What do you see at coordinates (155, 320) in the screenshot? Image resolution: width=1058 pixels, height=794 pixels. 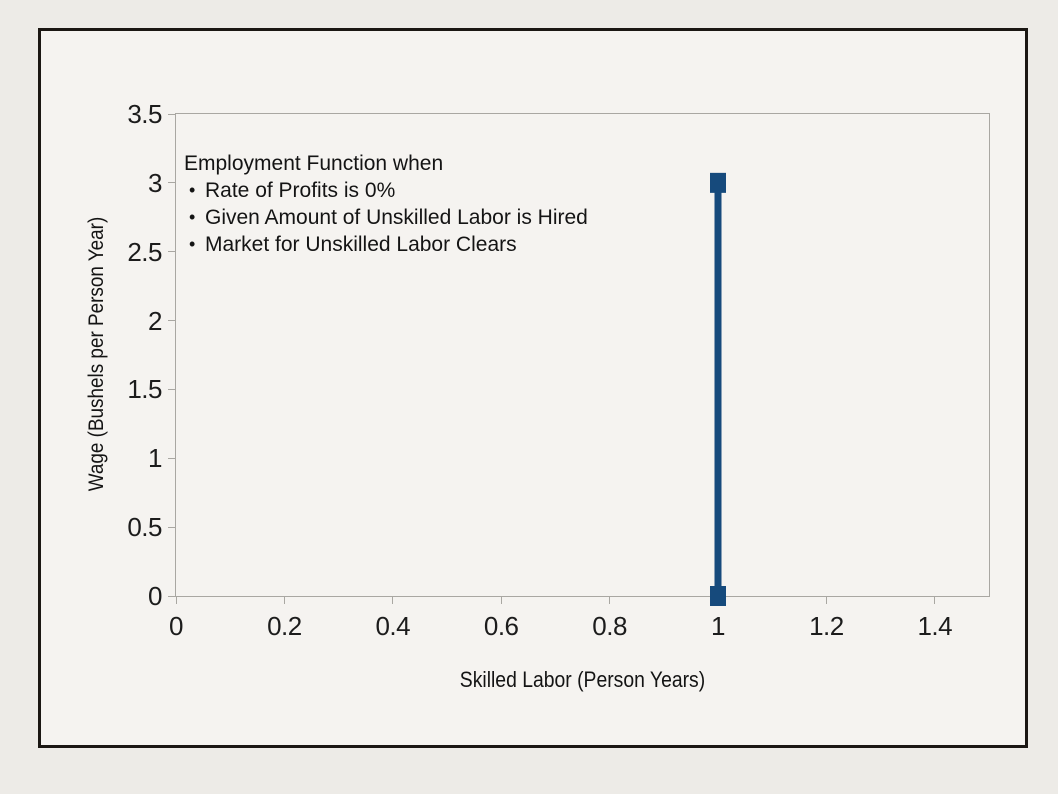 I see `y-tick-label: 2` at bounding box center [155, 320].